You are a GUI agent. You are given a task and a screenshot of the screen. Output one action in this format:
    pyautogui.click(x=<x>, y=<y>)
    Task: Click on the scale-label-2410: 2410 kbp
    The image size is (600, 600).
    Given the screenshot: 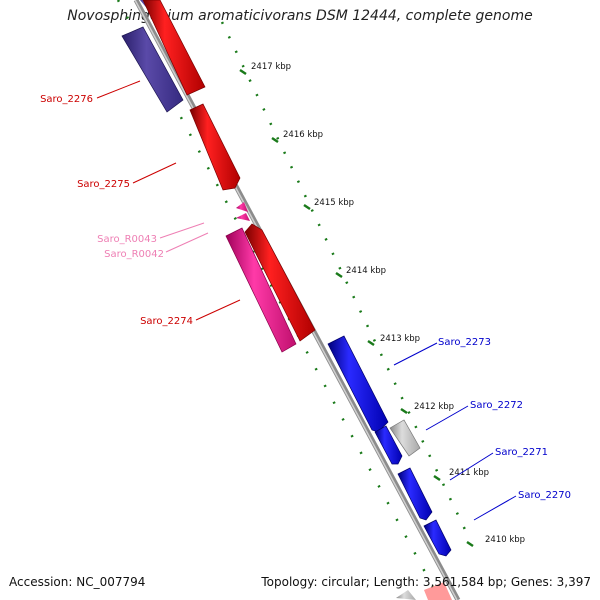 What is the action you would take?
    pyautogui.click(x=505, y=540)
    